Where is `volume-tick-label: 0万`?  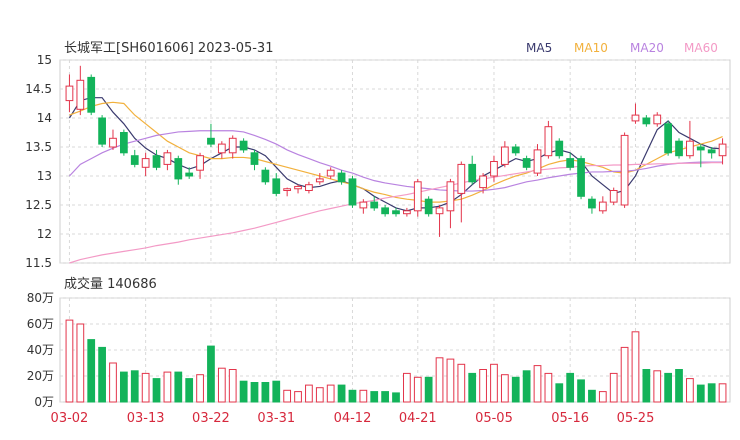
volume-tick-label: 0万 is located at coordinates (44, 402).